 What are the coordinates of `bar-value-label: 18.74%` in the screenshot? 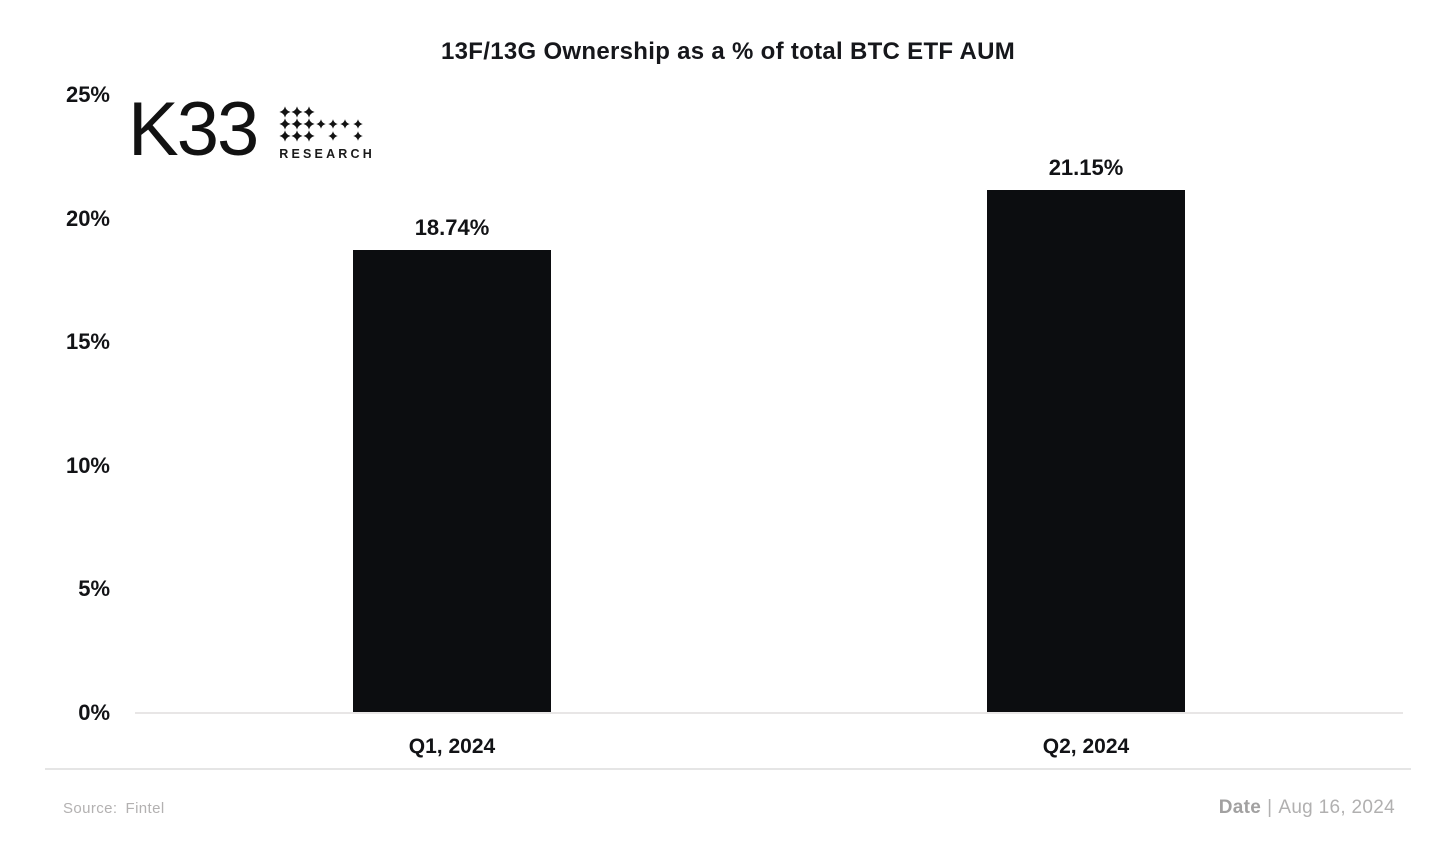 It's located at (452, 227).